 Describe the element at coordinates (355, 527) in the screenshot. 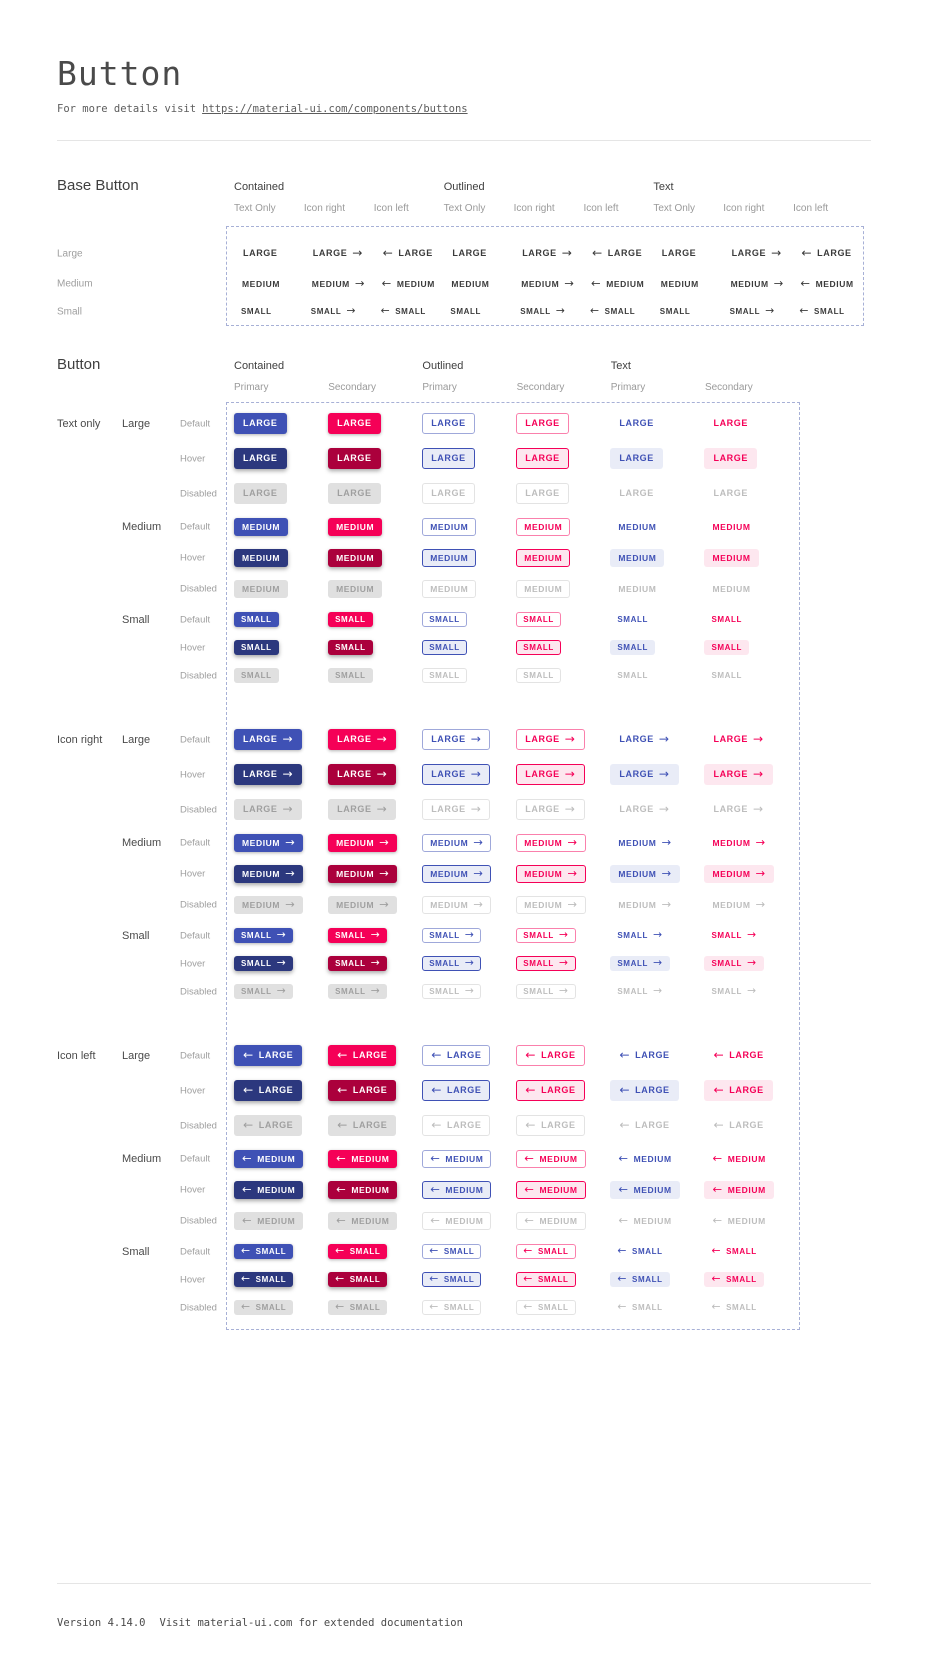

I see `button-contained-secondary-text-only-medium-default: MEDIUM` at that location.